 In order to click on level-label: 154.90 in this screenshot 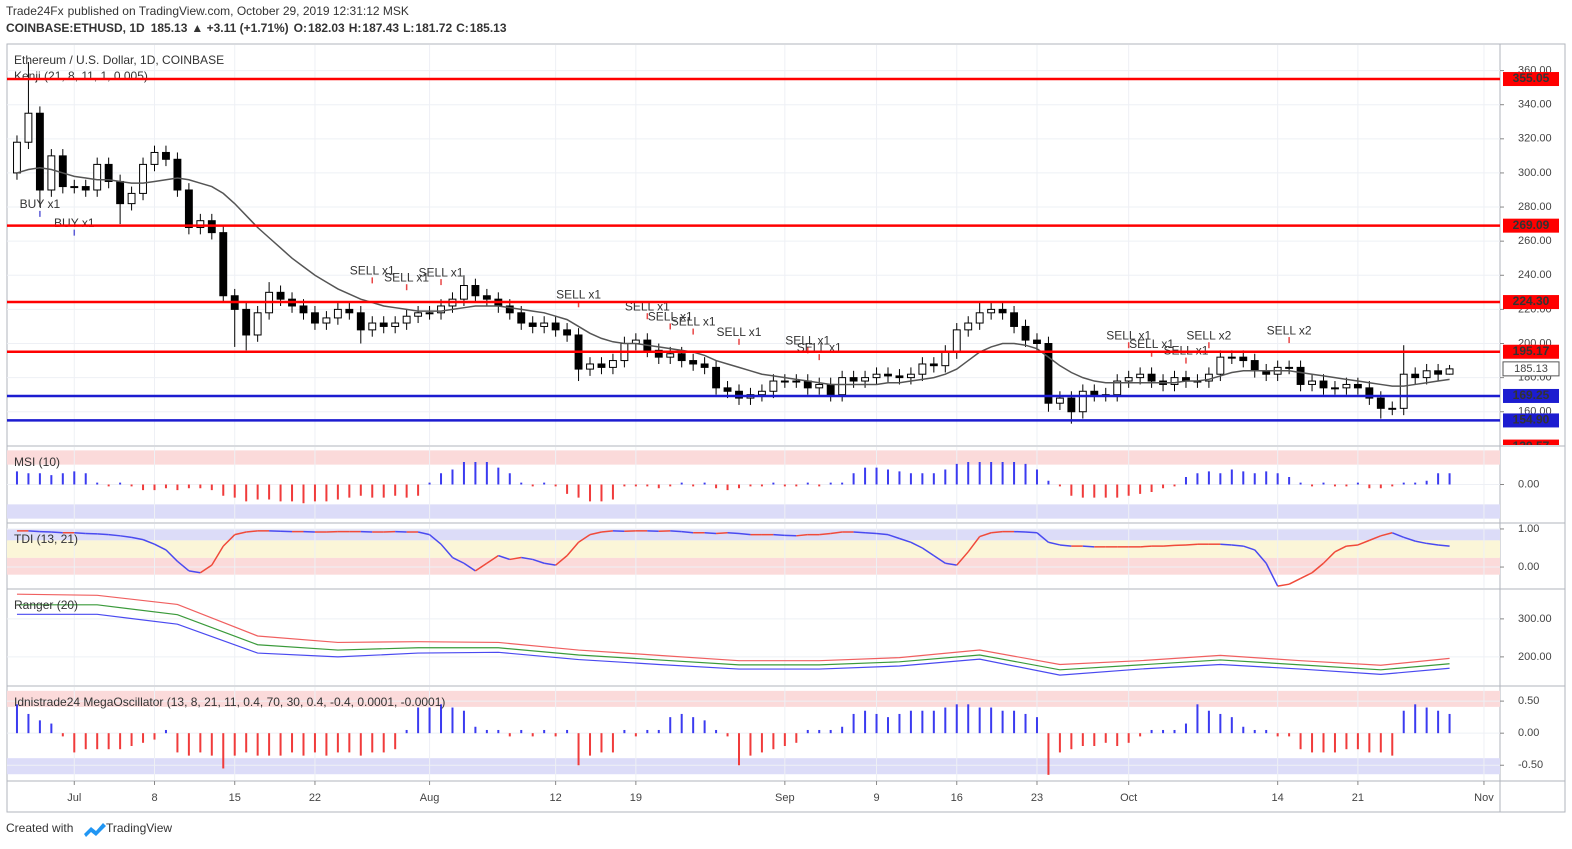, I will do `click(1531, 420)`.